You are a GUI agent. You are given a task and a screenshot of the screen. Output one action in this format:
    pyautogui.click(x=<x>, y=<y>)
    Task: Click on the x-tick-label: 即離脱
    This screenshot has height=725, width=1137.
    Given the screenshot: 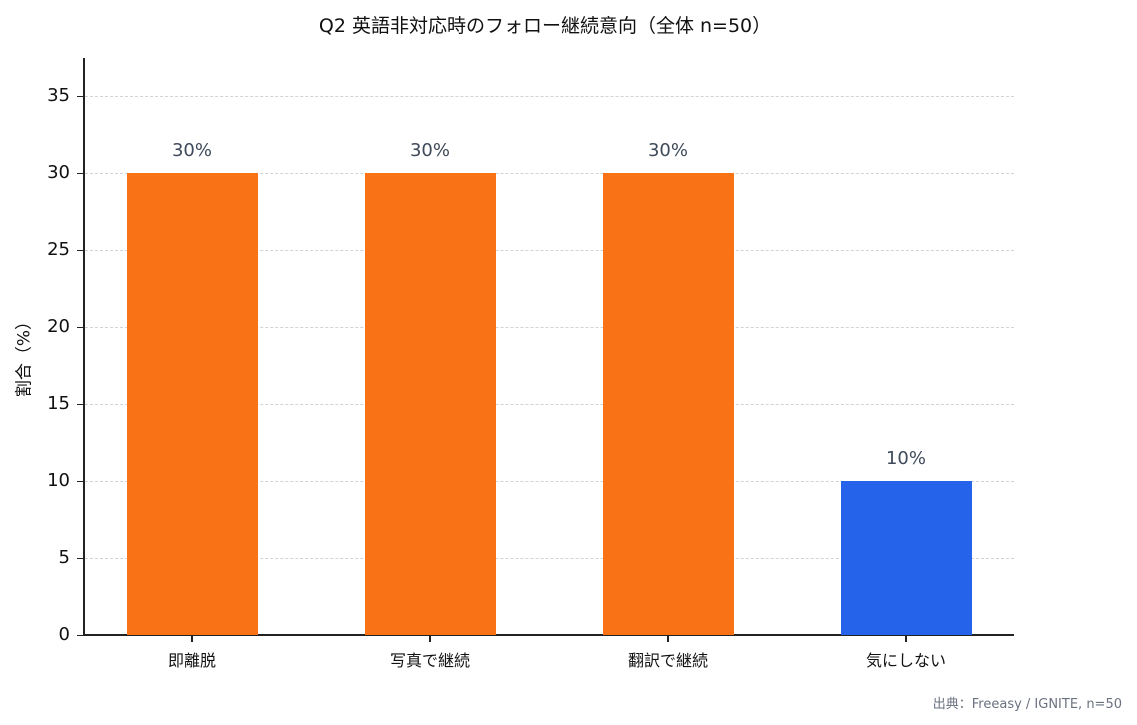 What is the action you would take?
    pyautogui.click(x=191, y=660)
    